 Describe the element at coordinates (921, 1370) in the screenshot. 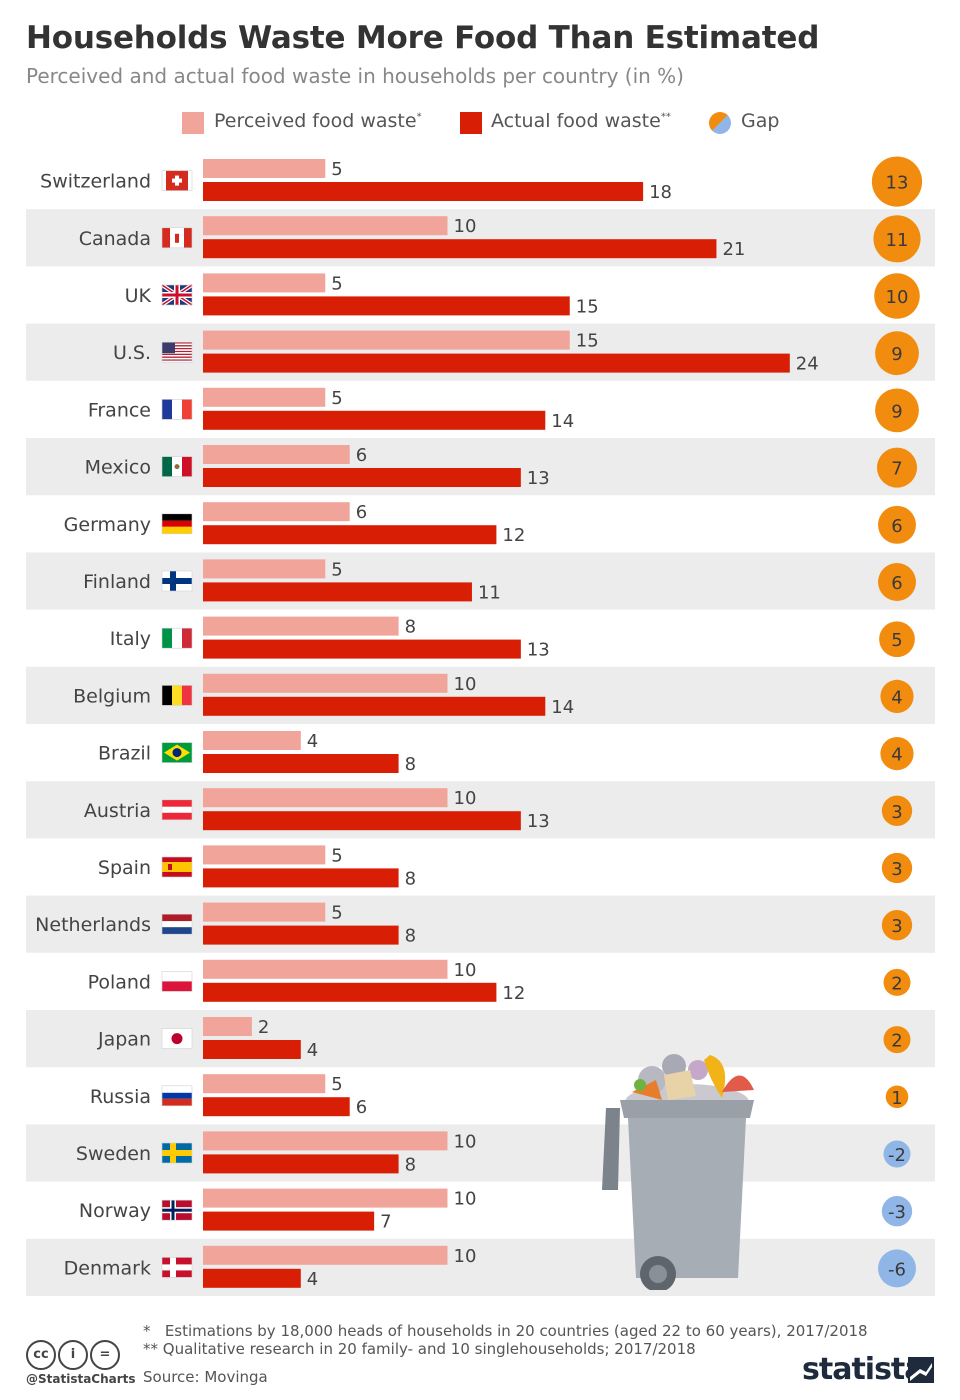

I see `statista-logo-icon` at that location.